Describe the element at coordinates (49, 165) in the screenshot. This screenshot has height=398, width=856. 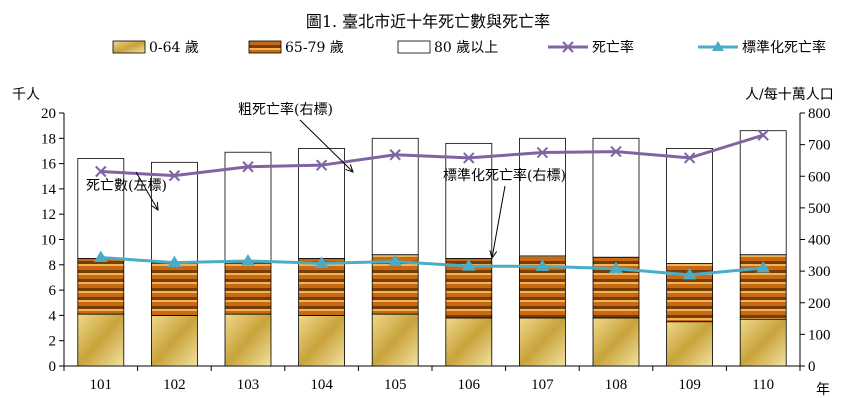
I see `y-left-tick-label: 16` at that location.